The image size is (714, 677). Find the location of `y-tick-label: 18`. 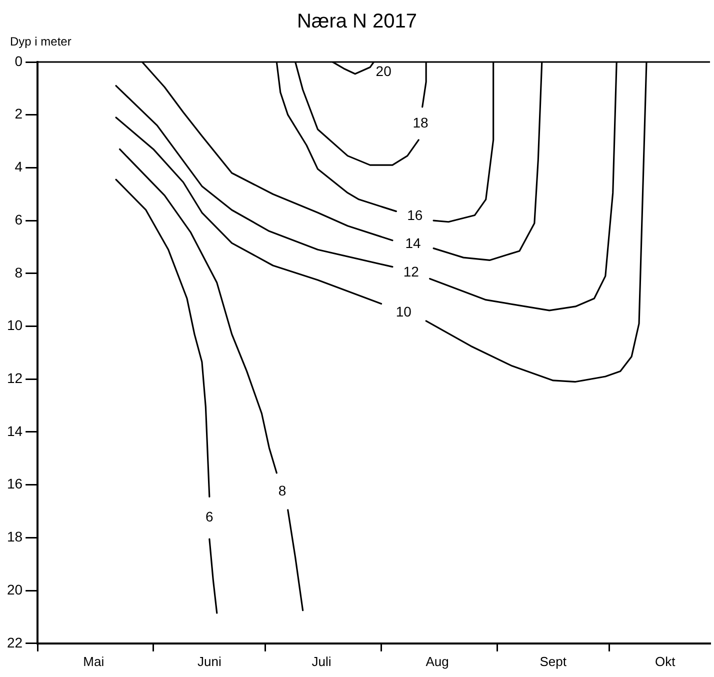

y-tick-label: 18 is located at coordinates (14, 536).